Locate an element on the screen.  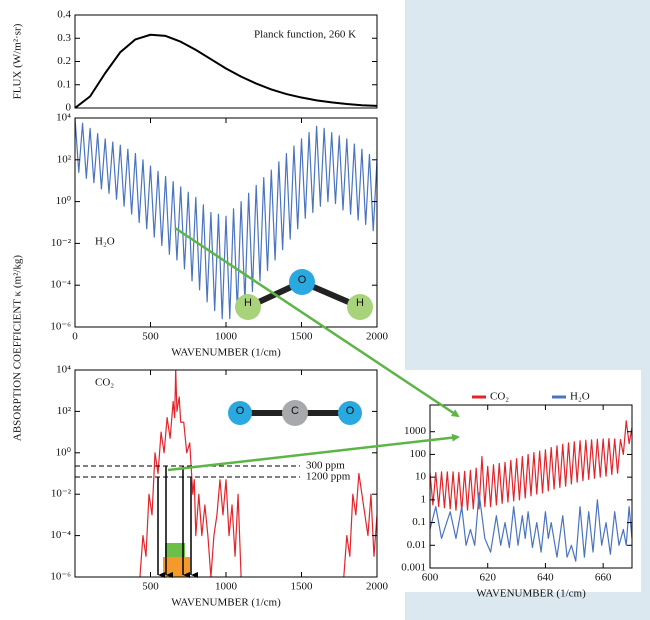
y-axis-label: FLUX (W/m²·sr) is located at coordinates (18, 61).